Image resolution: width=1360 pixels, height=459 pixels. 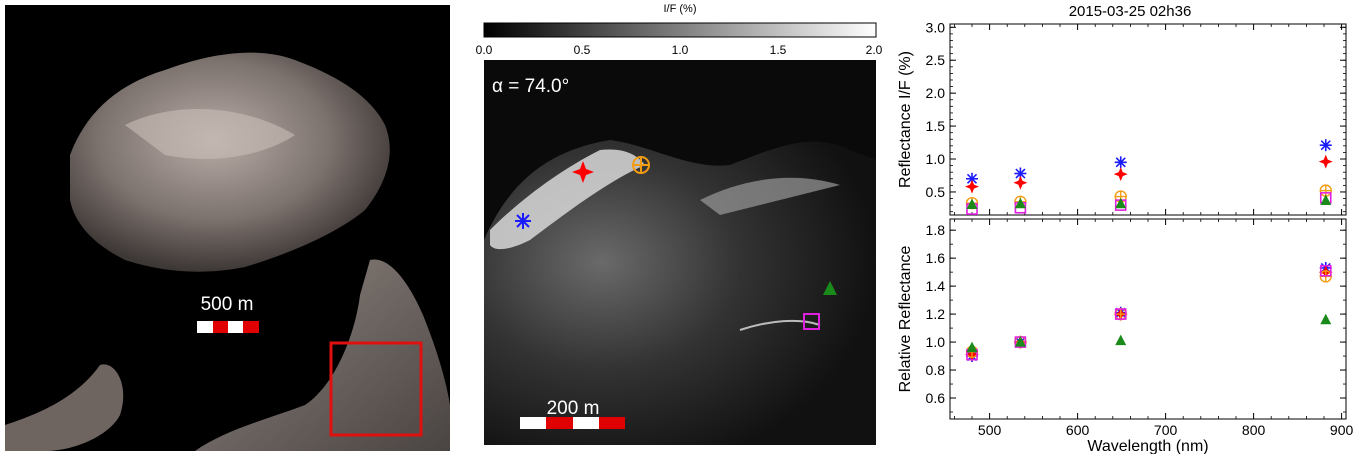 I want to click on y-tick-label: 1.2, so click(x=936, y=314).